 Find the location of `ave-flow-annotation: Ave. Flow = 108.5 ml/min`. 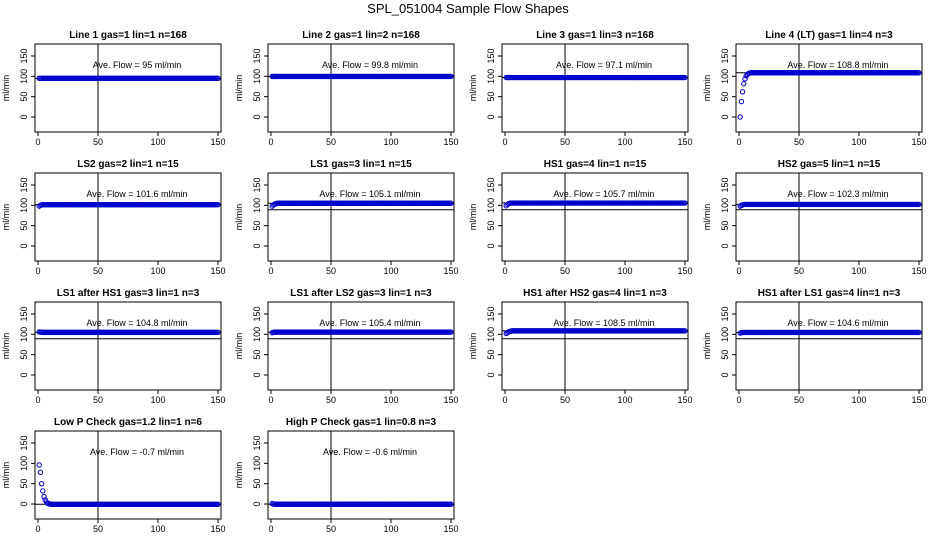

ave-flow-annotation: Ave. Flow = 108.5 ml/min is located at coordinates (603, 323).